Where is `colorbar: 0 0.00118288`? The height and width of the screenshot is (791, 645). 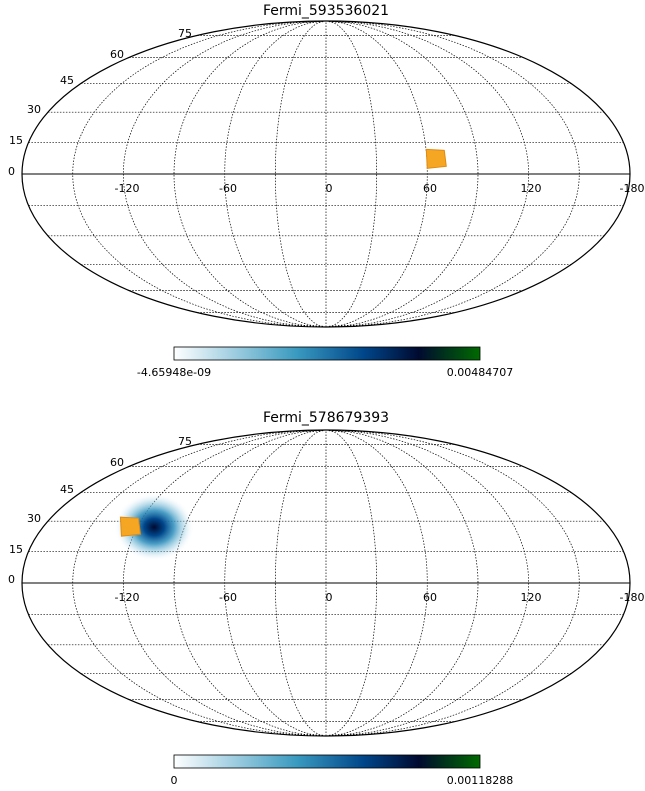 colorbar: 0 0.00118288 is located at coordinates (342, 770).